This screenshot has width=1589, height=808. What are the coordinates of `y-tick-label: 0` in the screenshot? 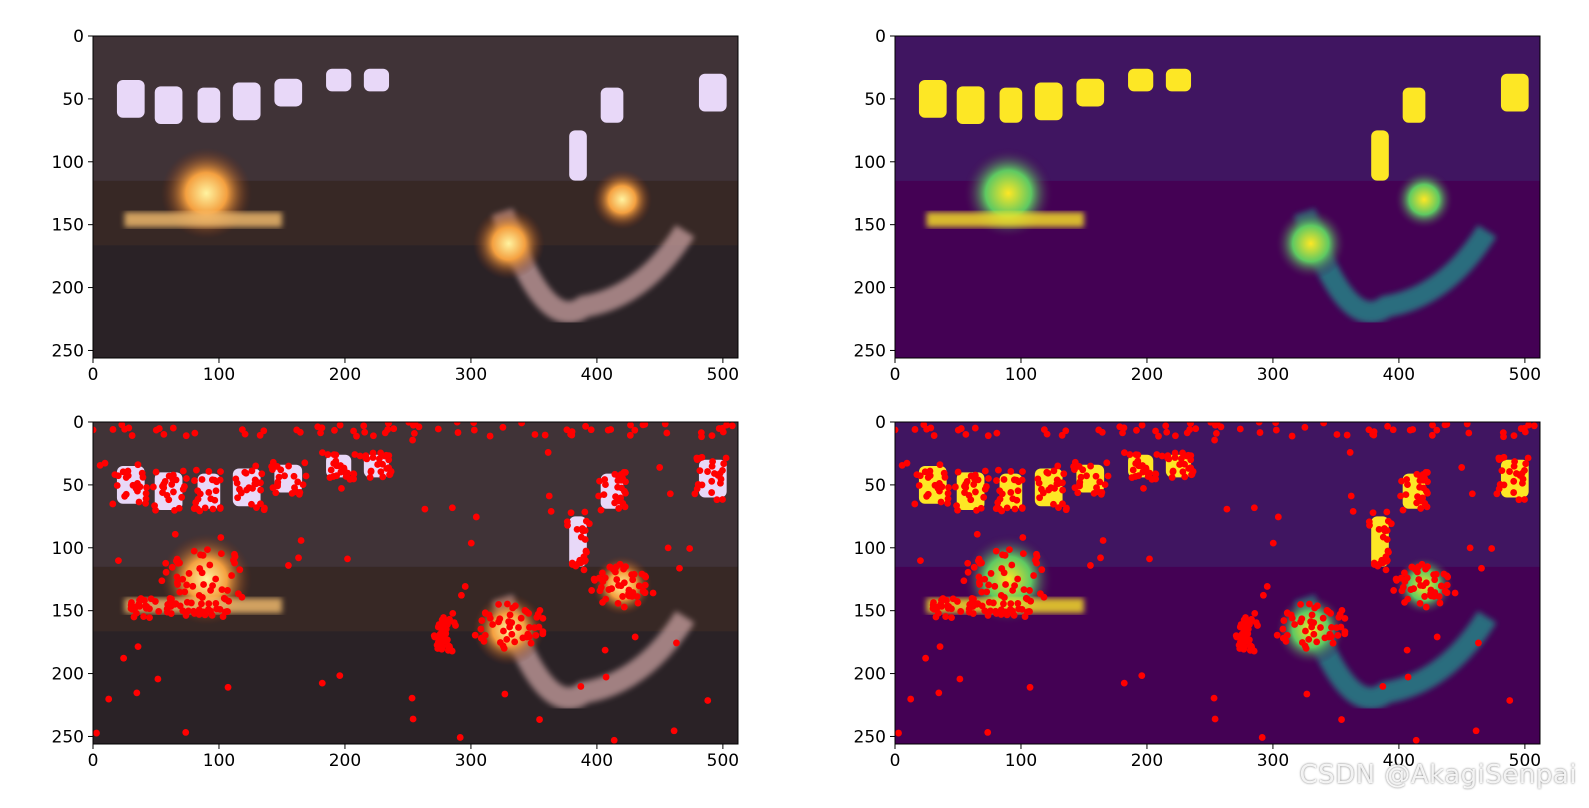 It's located at (78, 423).